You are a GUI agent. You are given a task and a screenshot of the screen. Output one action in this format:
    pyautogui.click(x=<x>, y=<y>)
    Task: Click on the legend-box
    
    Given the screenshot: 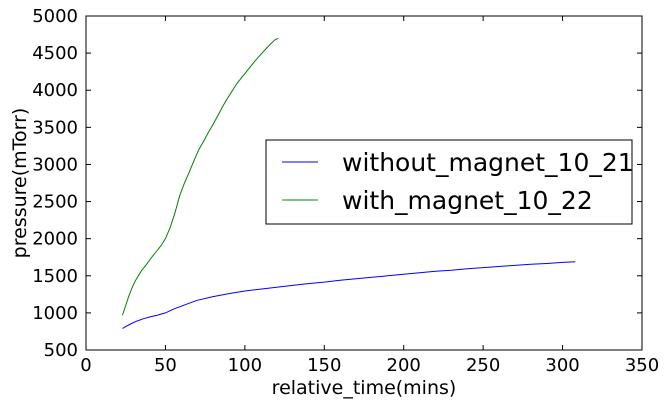 What is the action you would take?
    pyautogui.click(x=449, y=182)
    